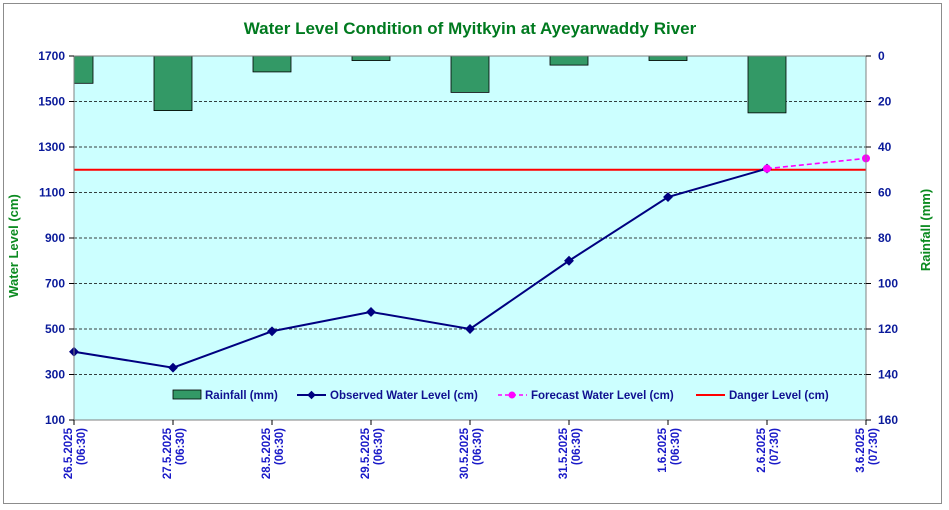 The width and height of the screenshot is (949, 510). Describe the element at coordinates (885, 193) in the screenshot. I see `y2-tick-label: 60` at that location.